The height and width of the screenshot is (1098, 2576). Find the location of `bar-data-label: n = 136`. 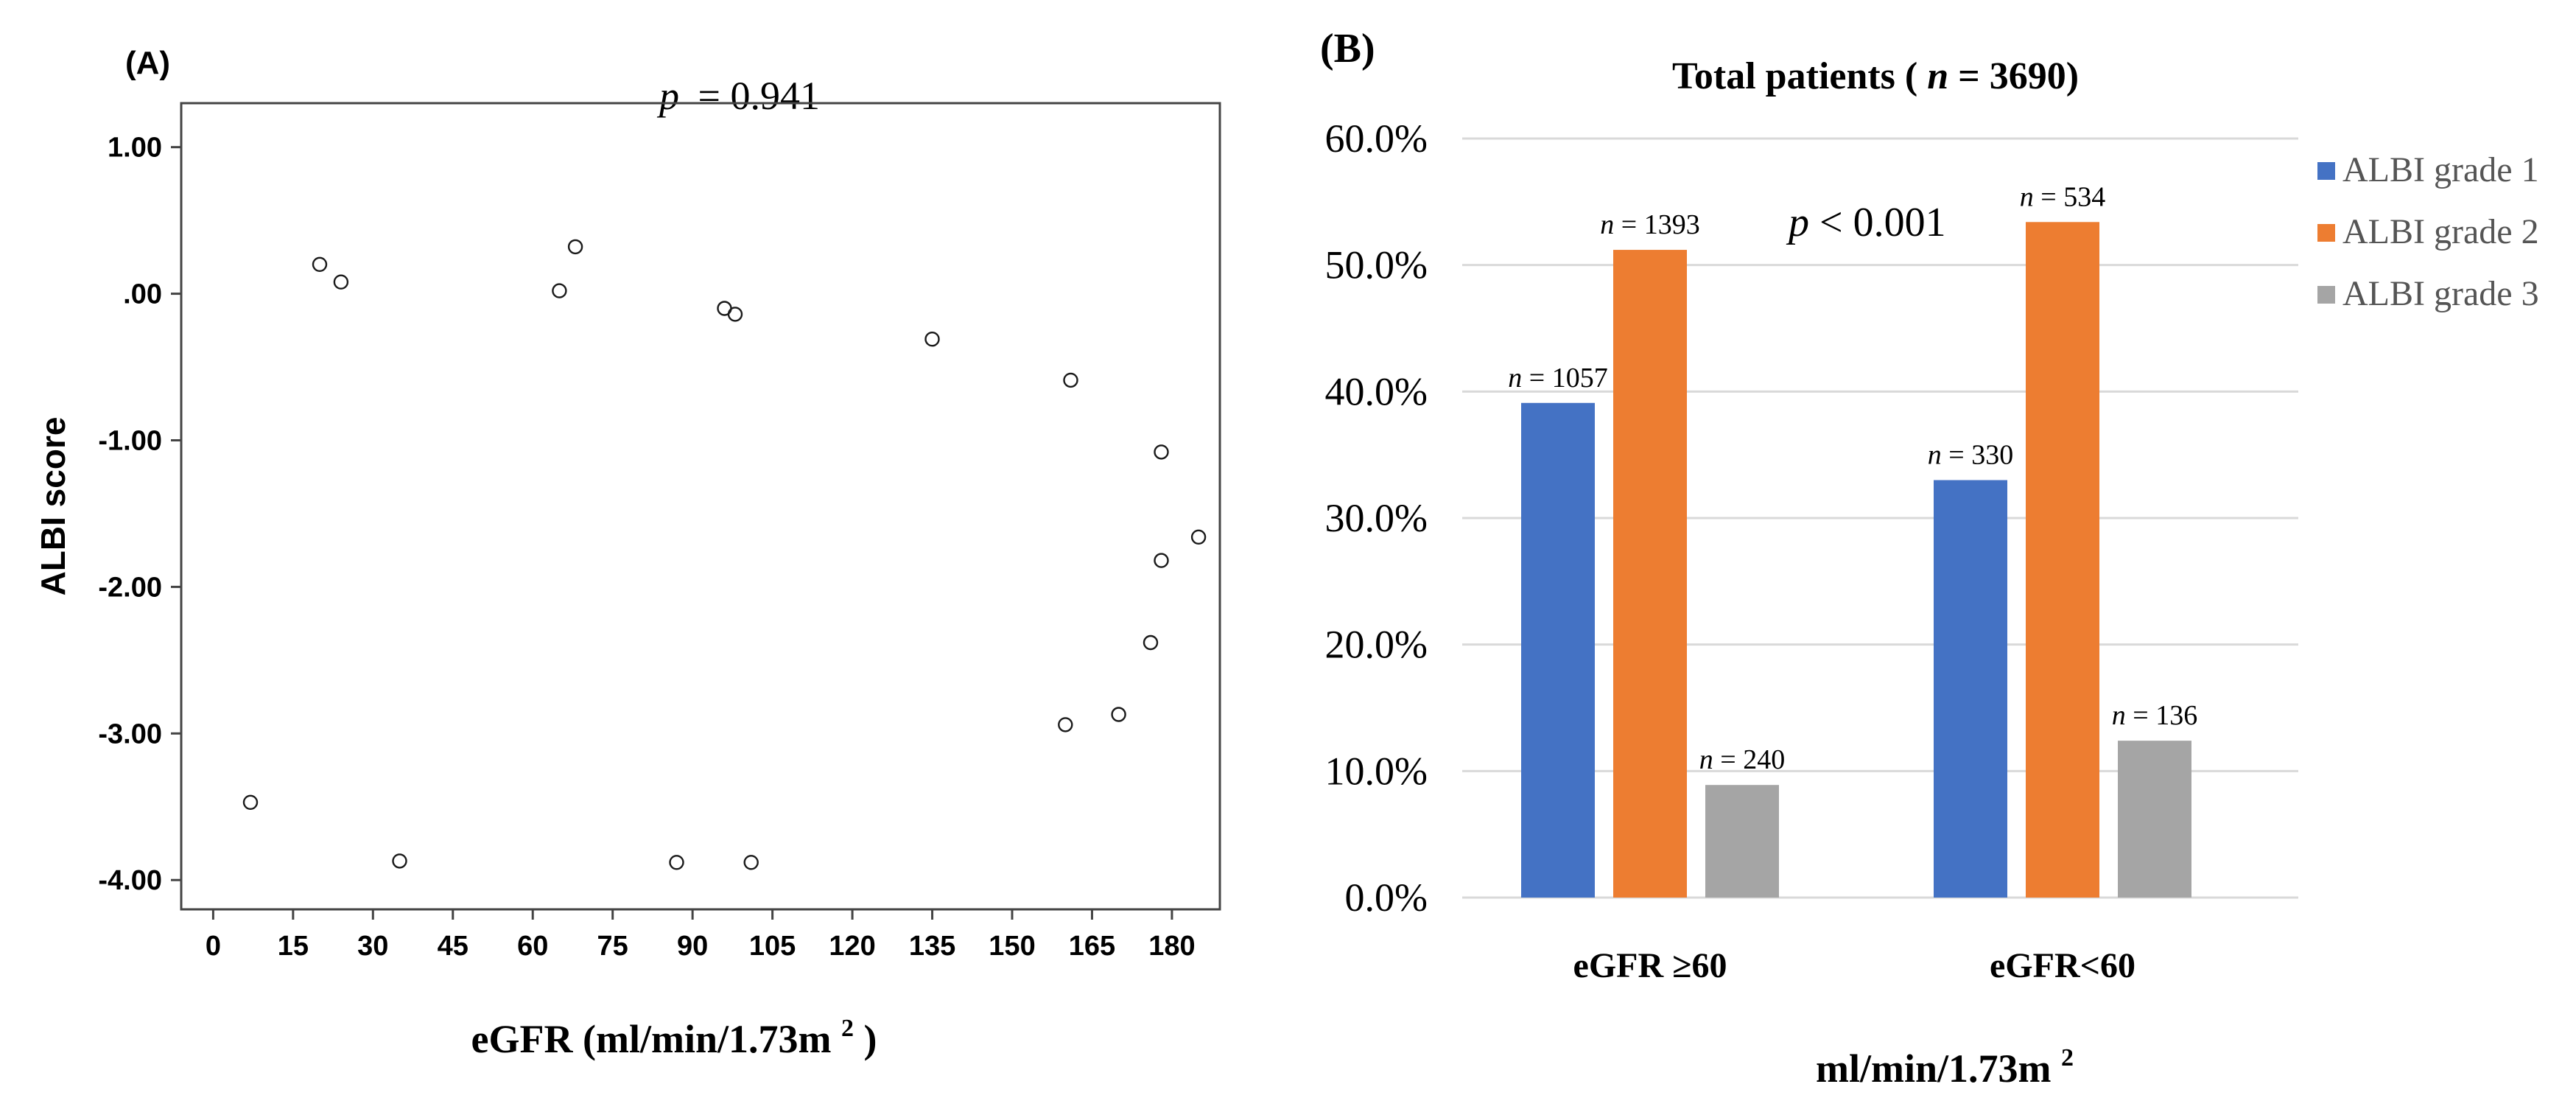

bar-data-label: n = 136 is located at coordinates (2154, 715).